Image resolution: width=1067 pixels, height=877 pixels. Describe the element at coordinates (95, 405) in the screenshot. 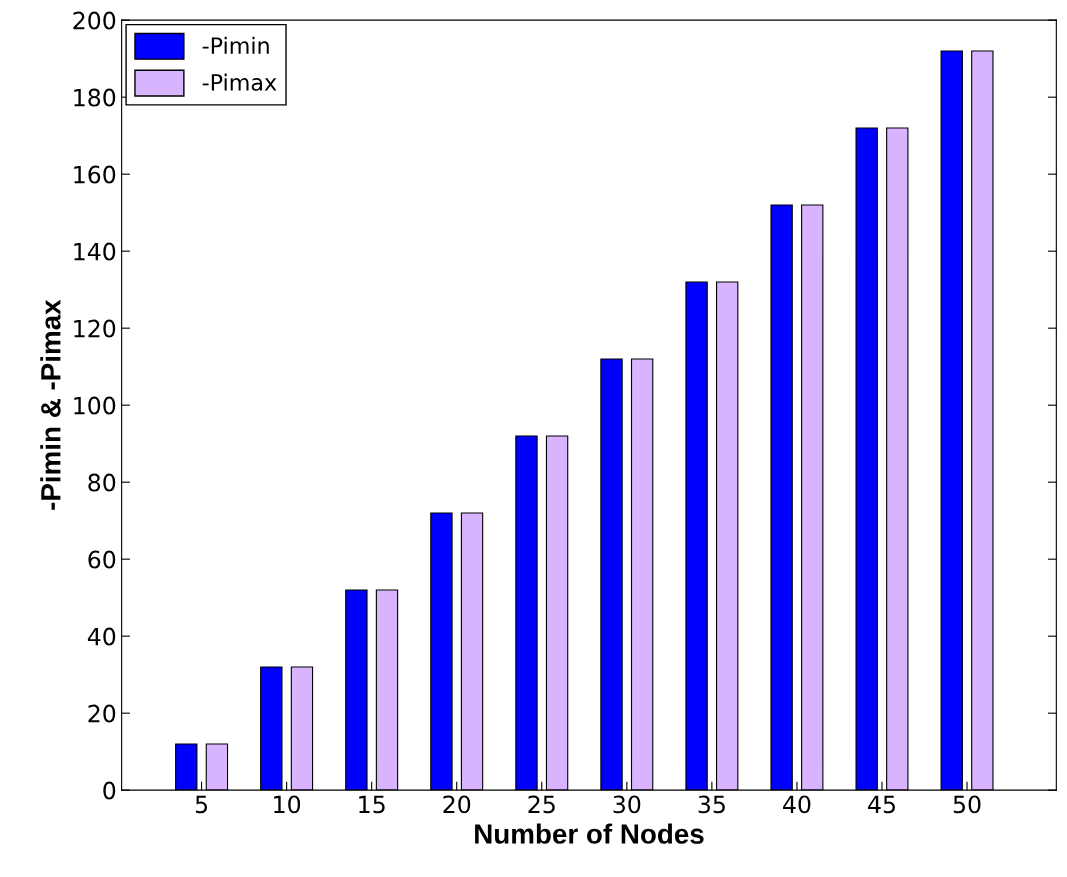

I see `y-tick-label: 100` at that location.